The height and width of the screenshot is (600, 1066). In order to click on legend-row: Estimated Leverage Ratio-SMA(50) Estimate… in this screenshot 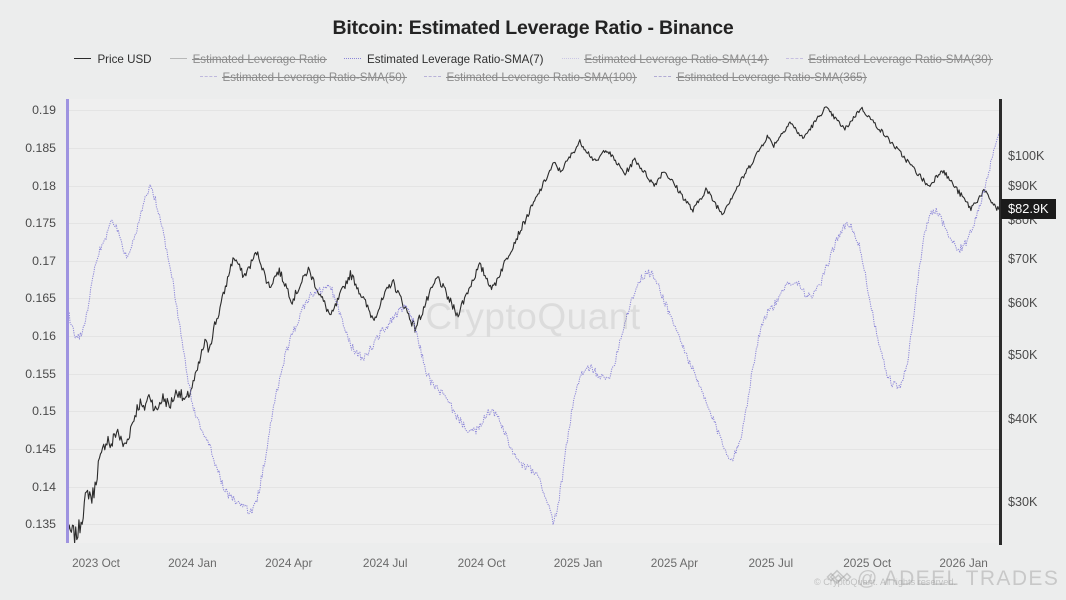, I will do `click(533, 77)`.